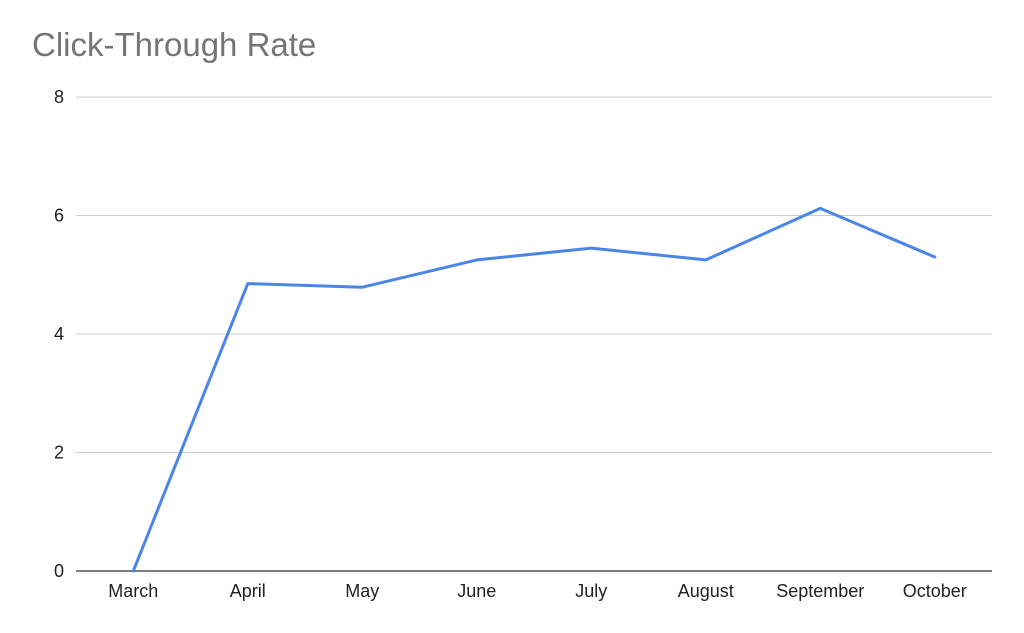 The height and width of the screenshot is (633, 1024). What do you see at coordinates (59, 571) in the screenshot?
I see `y-tick-label: 0` at bounding box center [59, 571].